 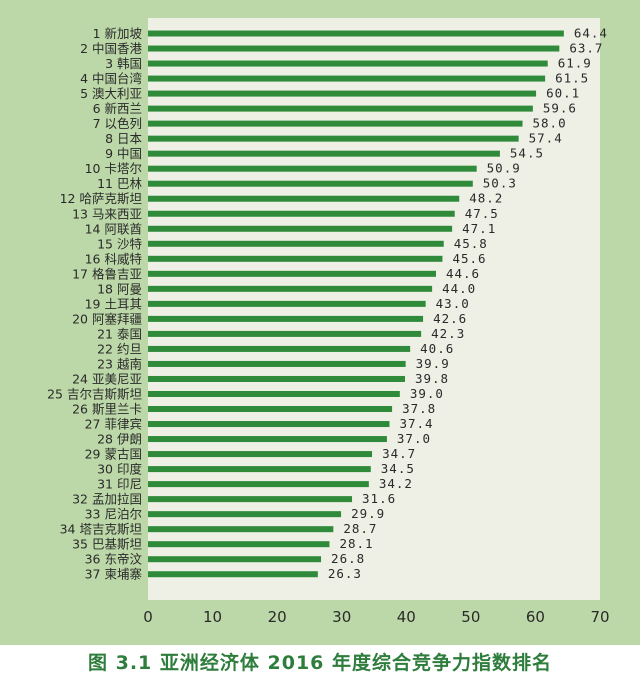 What do you see at coordinates (119, 439) in the screenshot?
I see `category-label: 28 伊朗` at bounding box center [119, 439].